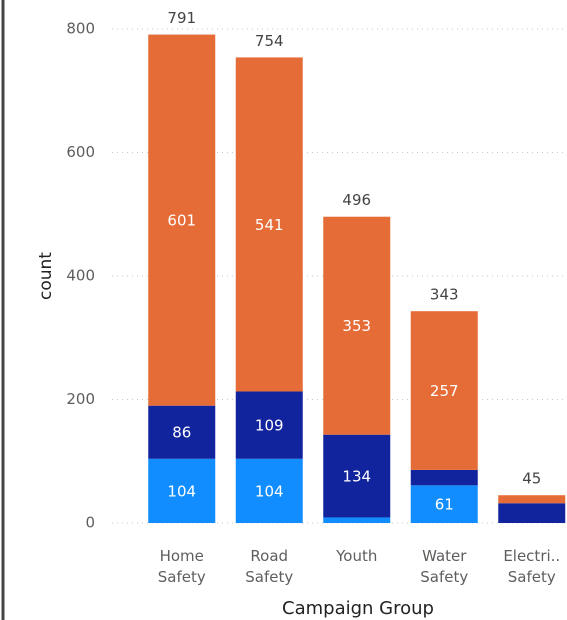 The image size is (567, 620). I want to click on total-label: 343, so click(444, 295).